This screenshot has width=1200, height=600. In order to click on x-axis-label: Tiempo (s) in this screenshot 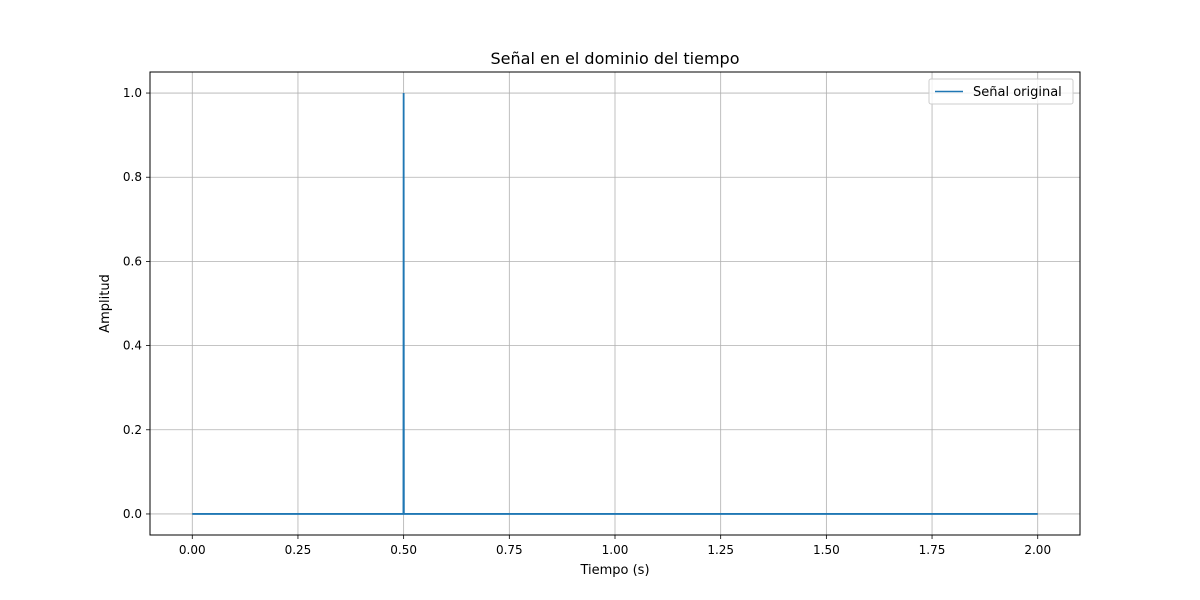, I will do `click(614, 570)`.